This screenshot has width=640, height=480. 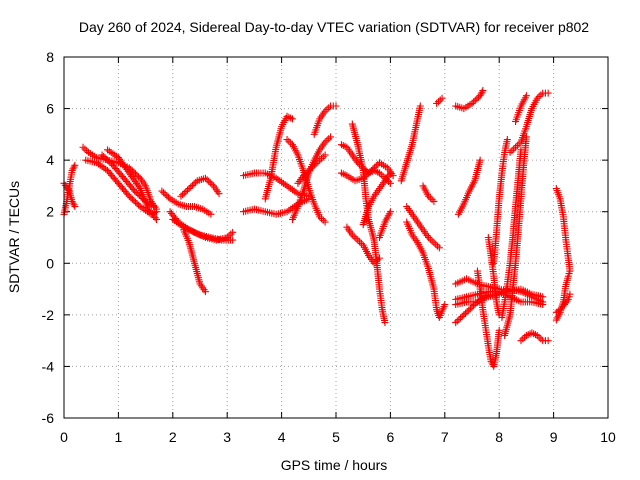 I want to click on y-tick-label: 8, so click(x=50, y=57).